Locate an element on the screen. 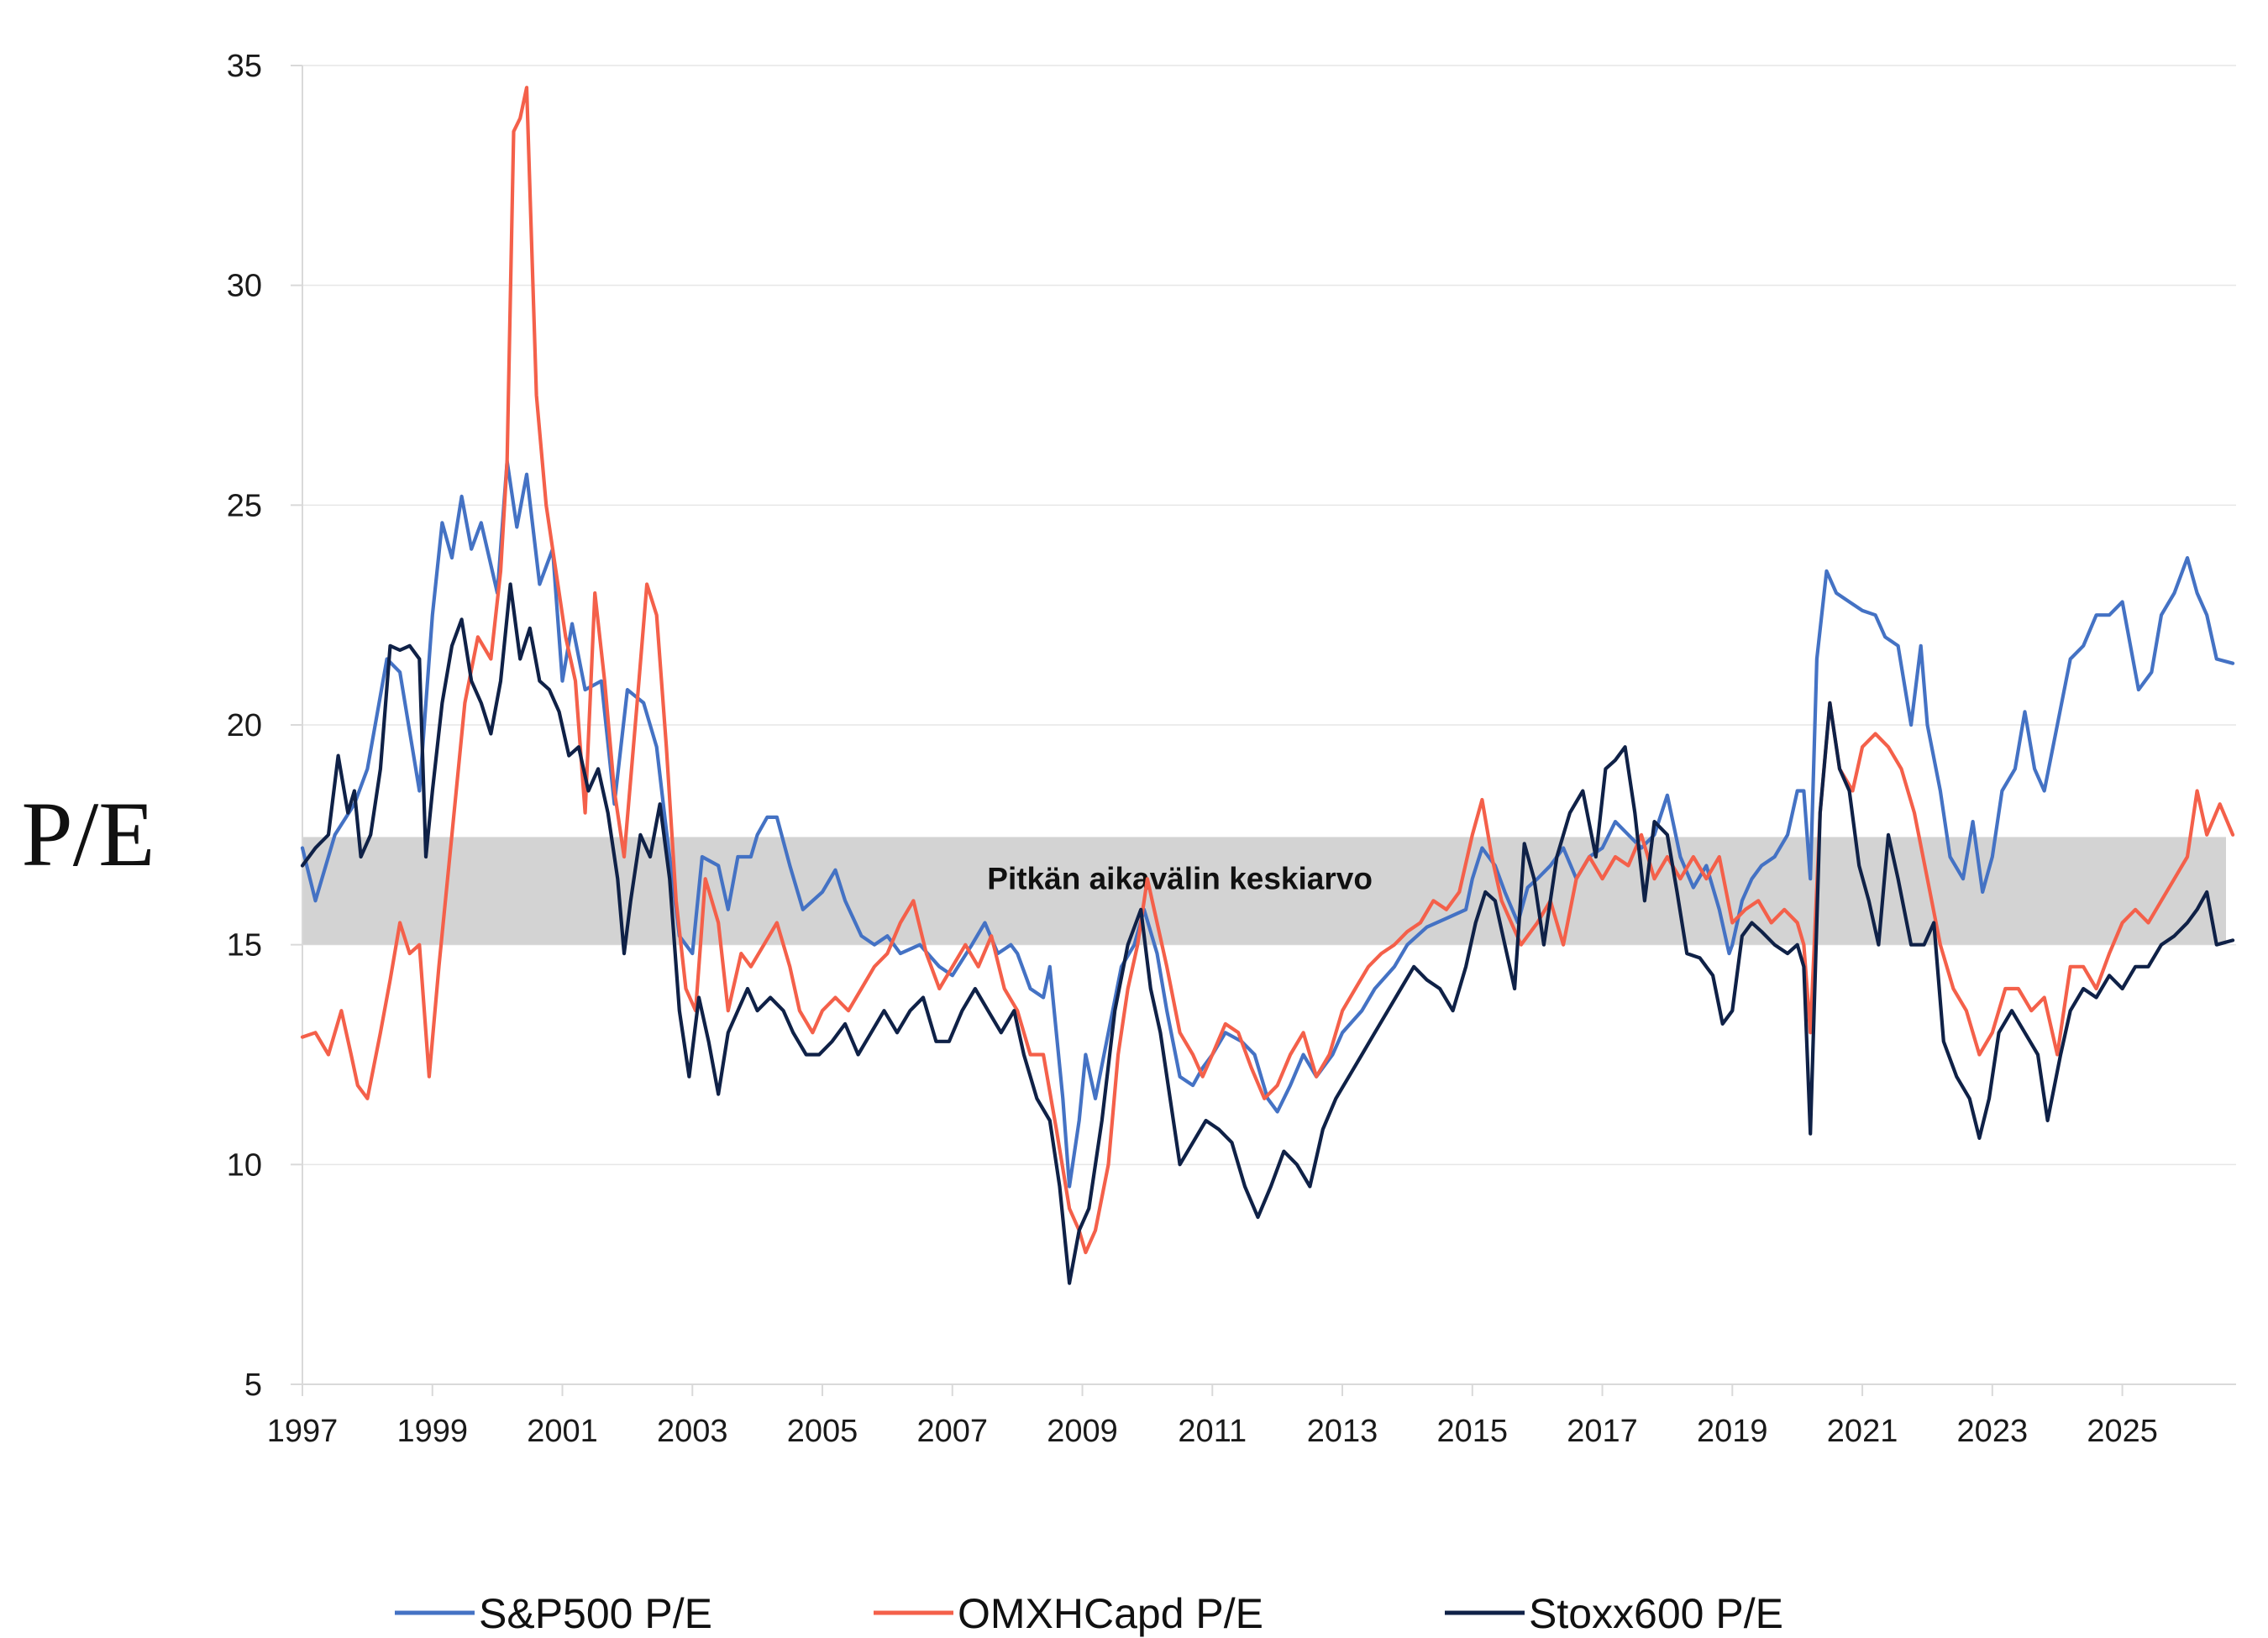 The image size is (2268, 1638). y-tick-label: 35 is located at coordinates (244, 66).